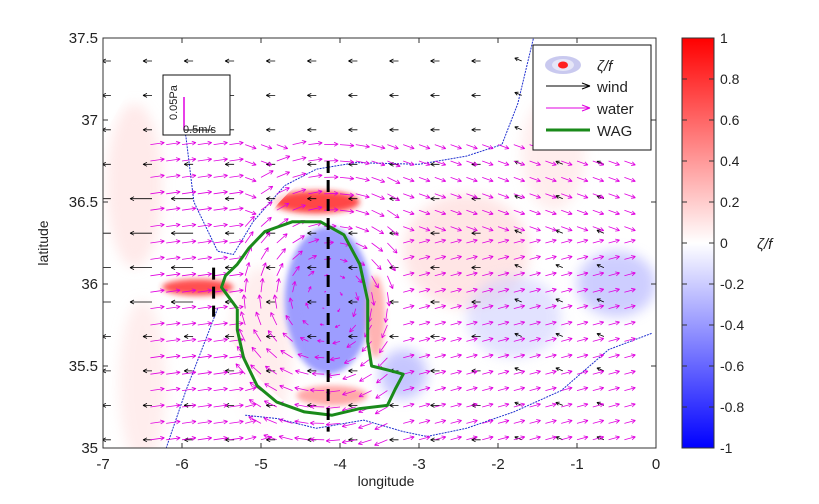 This screenshot has height=504, width=819. What do you see at coordinates (43, 242) in the screenshot?
I see `y-axis-label: latitude` at bounding box center [43, 242].